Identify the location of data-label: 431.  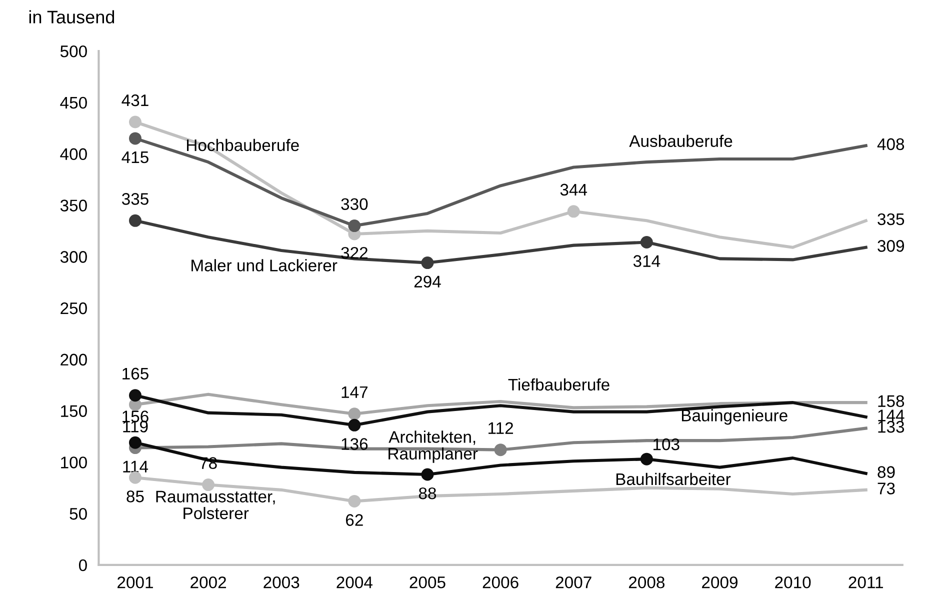
(135, 100).